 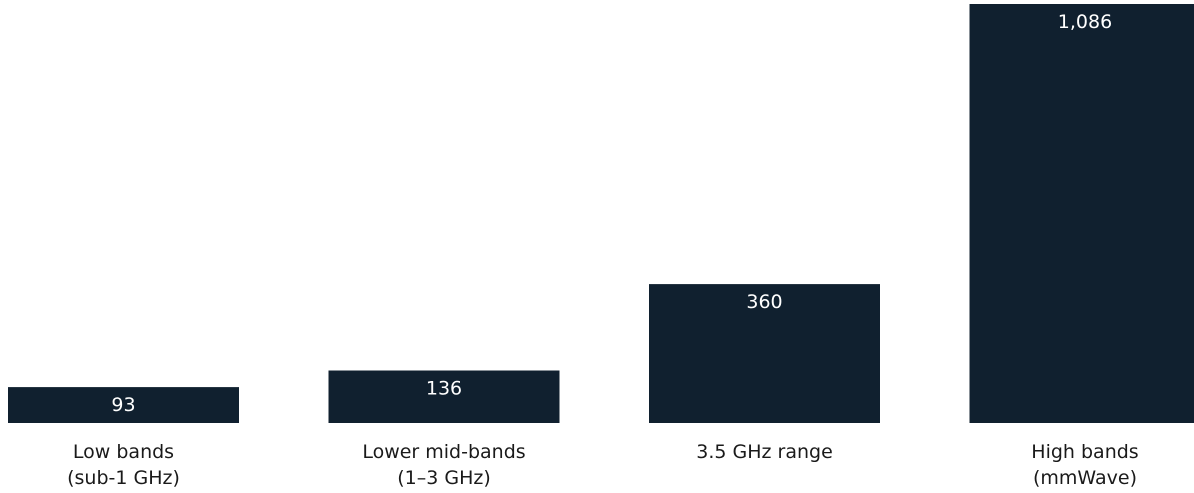 What do you see at coordinates (764, 302) in the screenshot?
I see `bar-value-label-3: 360` at bounding box center [764, 302].